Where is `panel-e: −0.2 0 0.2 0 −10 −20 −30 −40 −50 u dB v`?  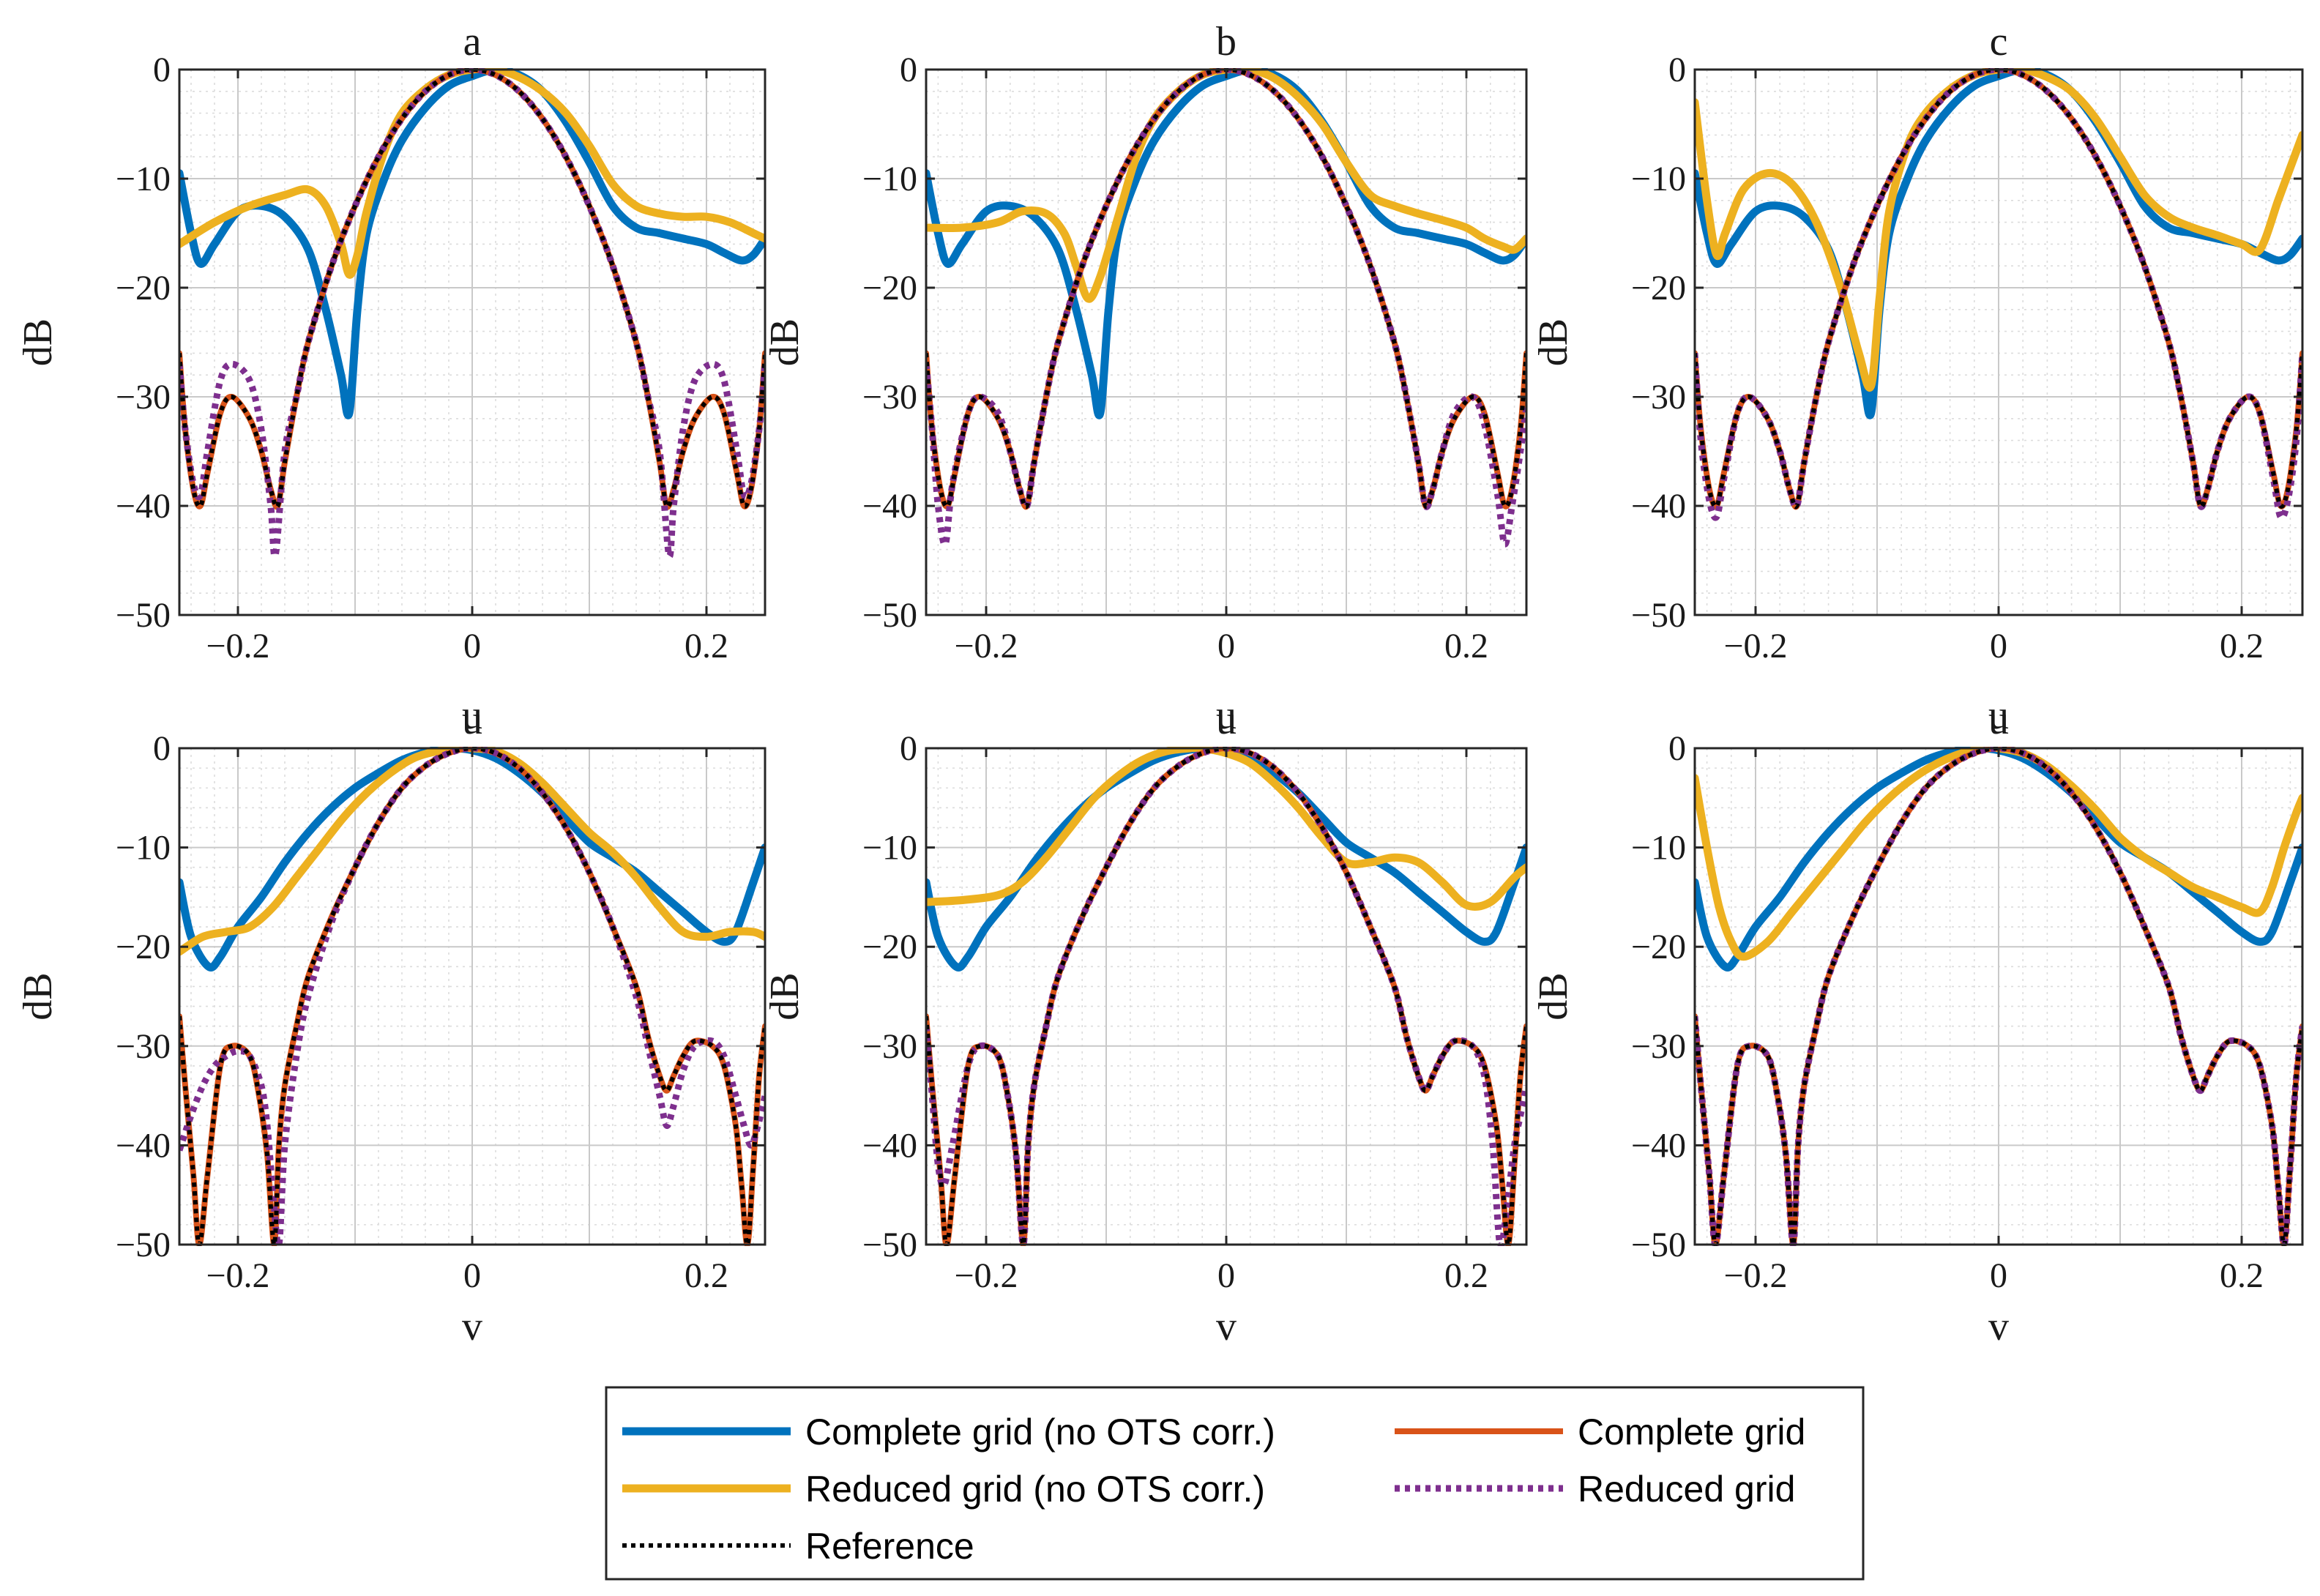
panel-e: −0.2 0 0.2 0 −10 −20 −30 −40 −50 u dB v is located at coordinates (1145, 1023).